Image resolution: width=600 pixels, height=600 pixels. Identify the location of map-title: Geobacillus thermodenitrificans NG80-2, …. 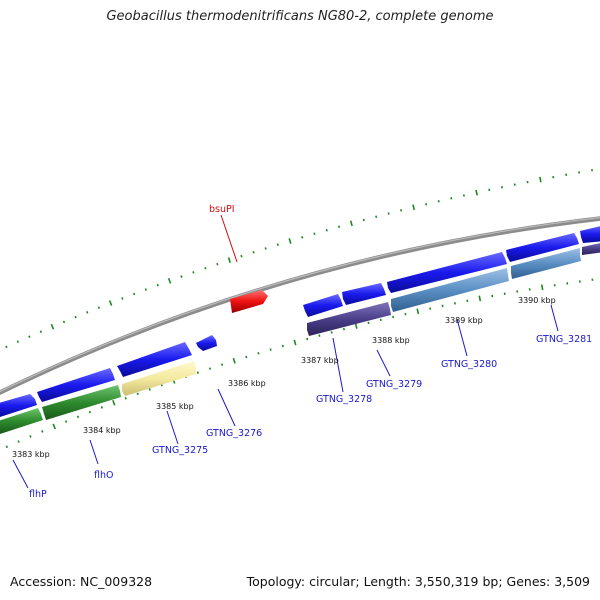
(300, 16).